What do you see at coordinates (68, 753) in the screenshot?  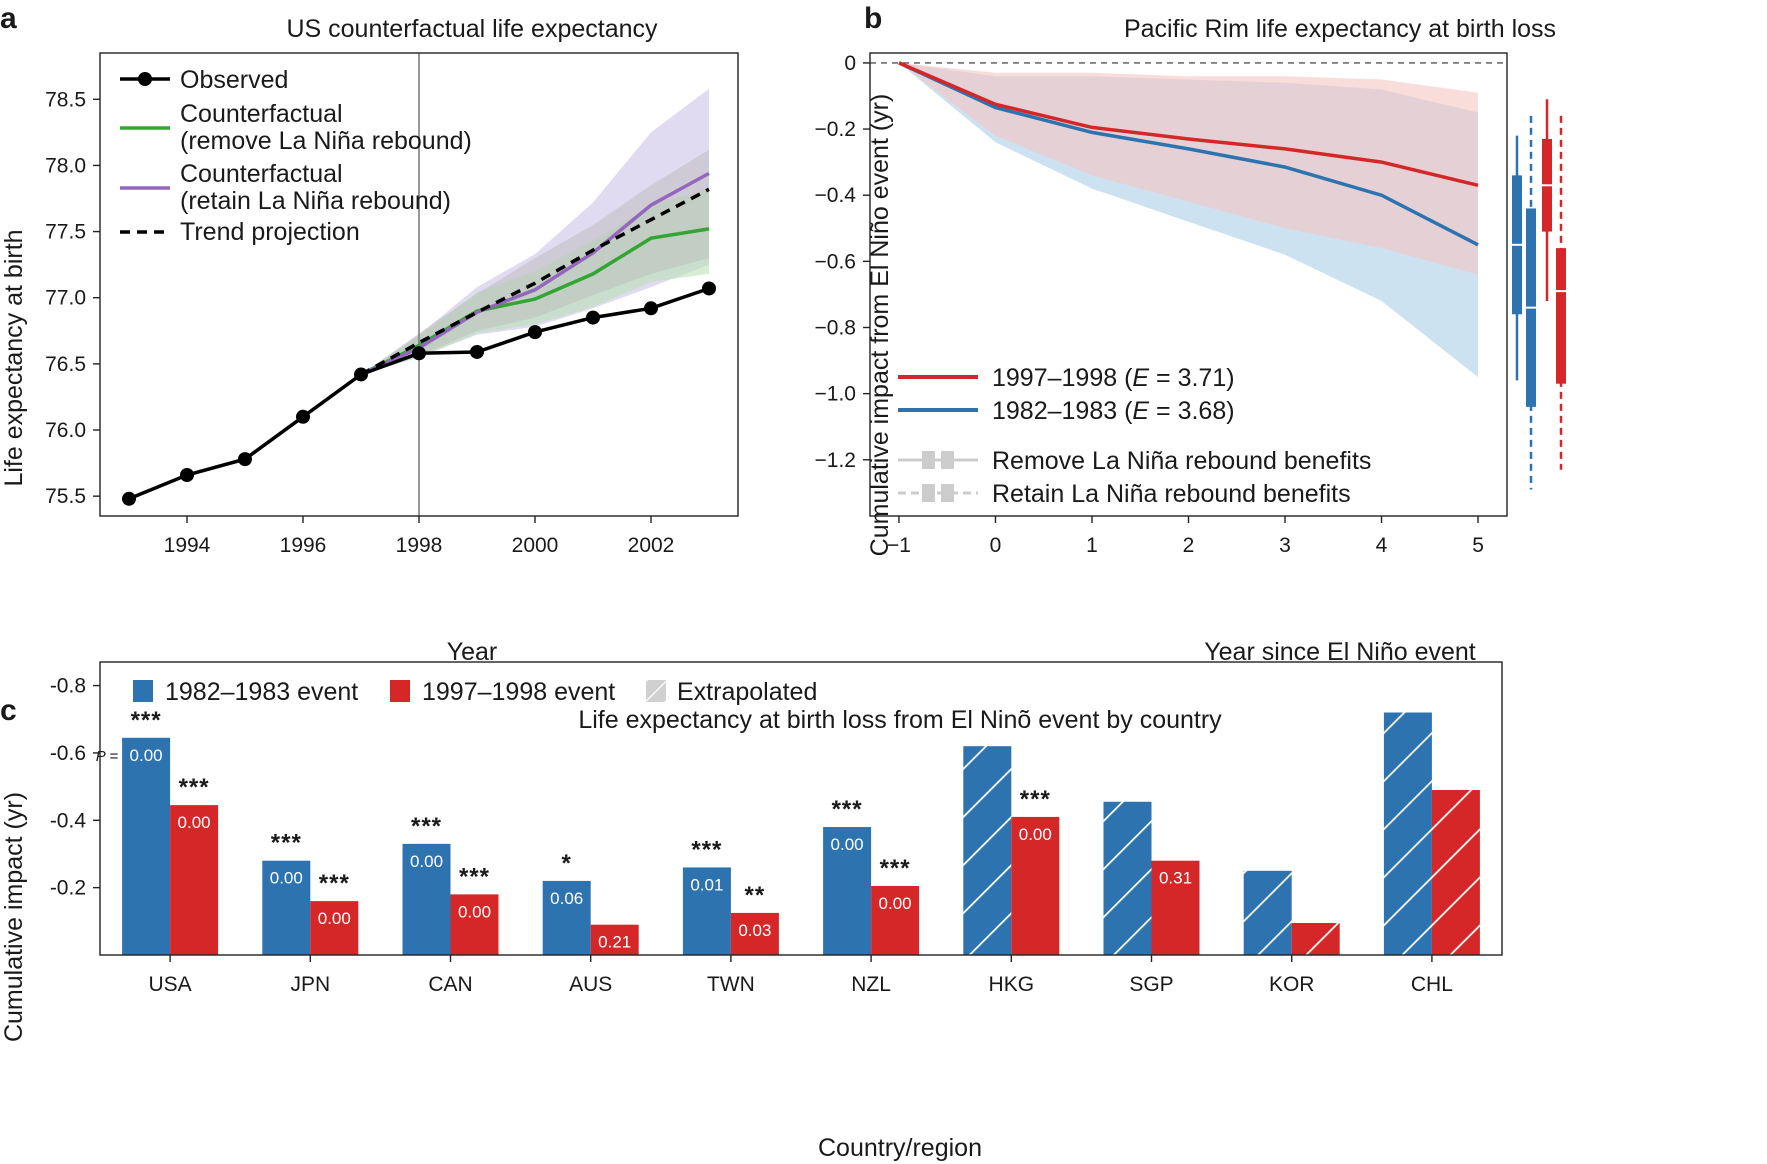 I see `y-tick-label: -0.6` at bounding box center [68, 753].